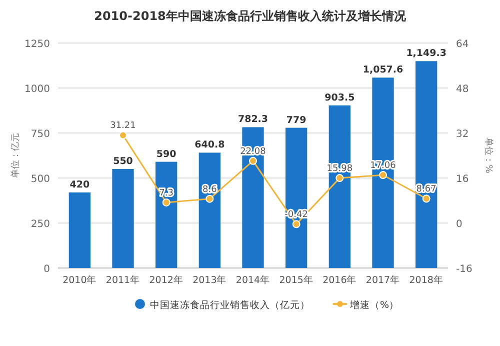  Describe the element at coordinates (40, 179) in the screenshot. I see `y-tick-label: 500` at that location.